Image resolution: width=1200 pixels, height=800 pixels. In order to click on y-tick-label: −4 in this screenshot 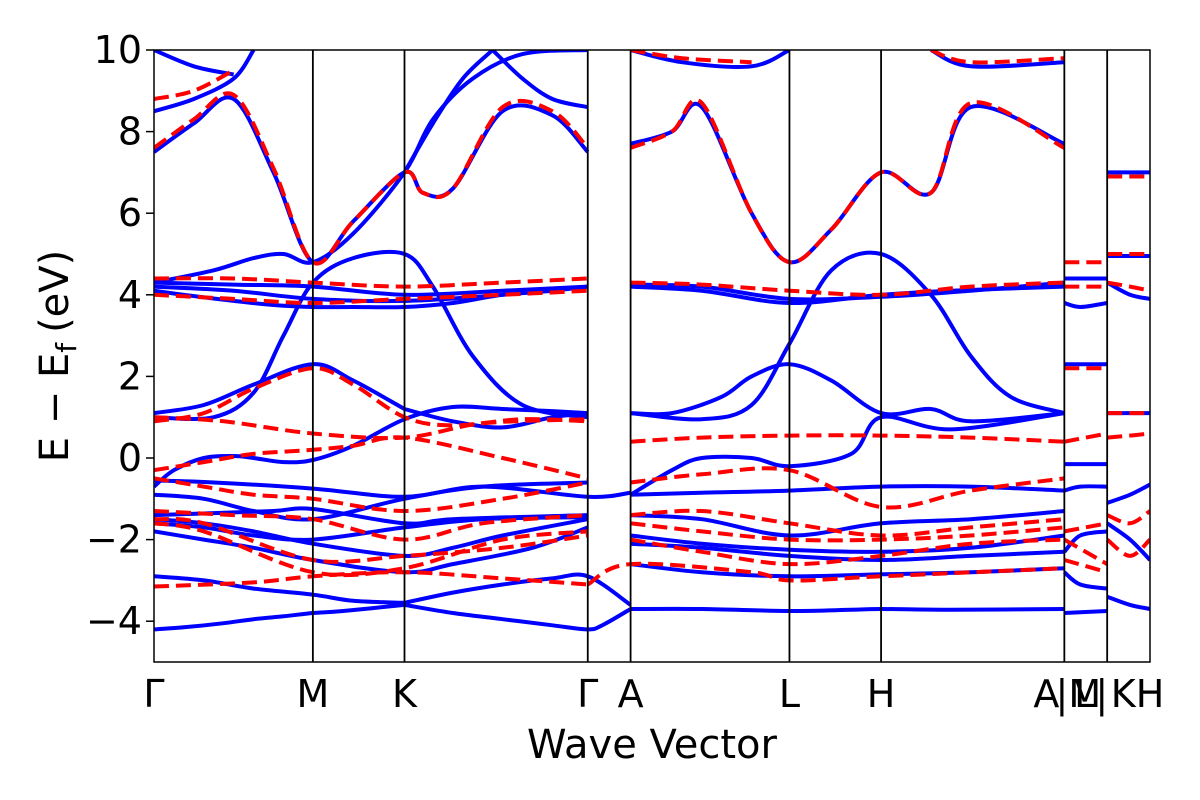, I will do `click(114, 621)`.